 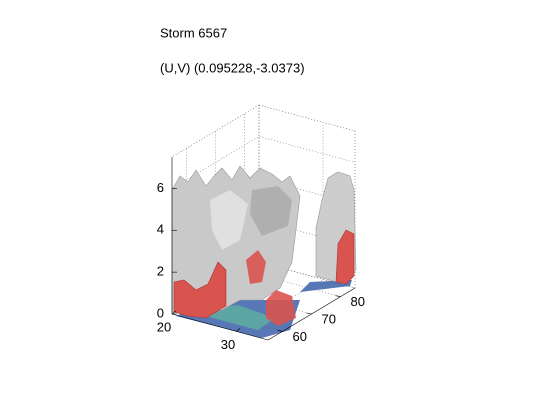 I want to click on box-edge, so click(x=215, y=131).